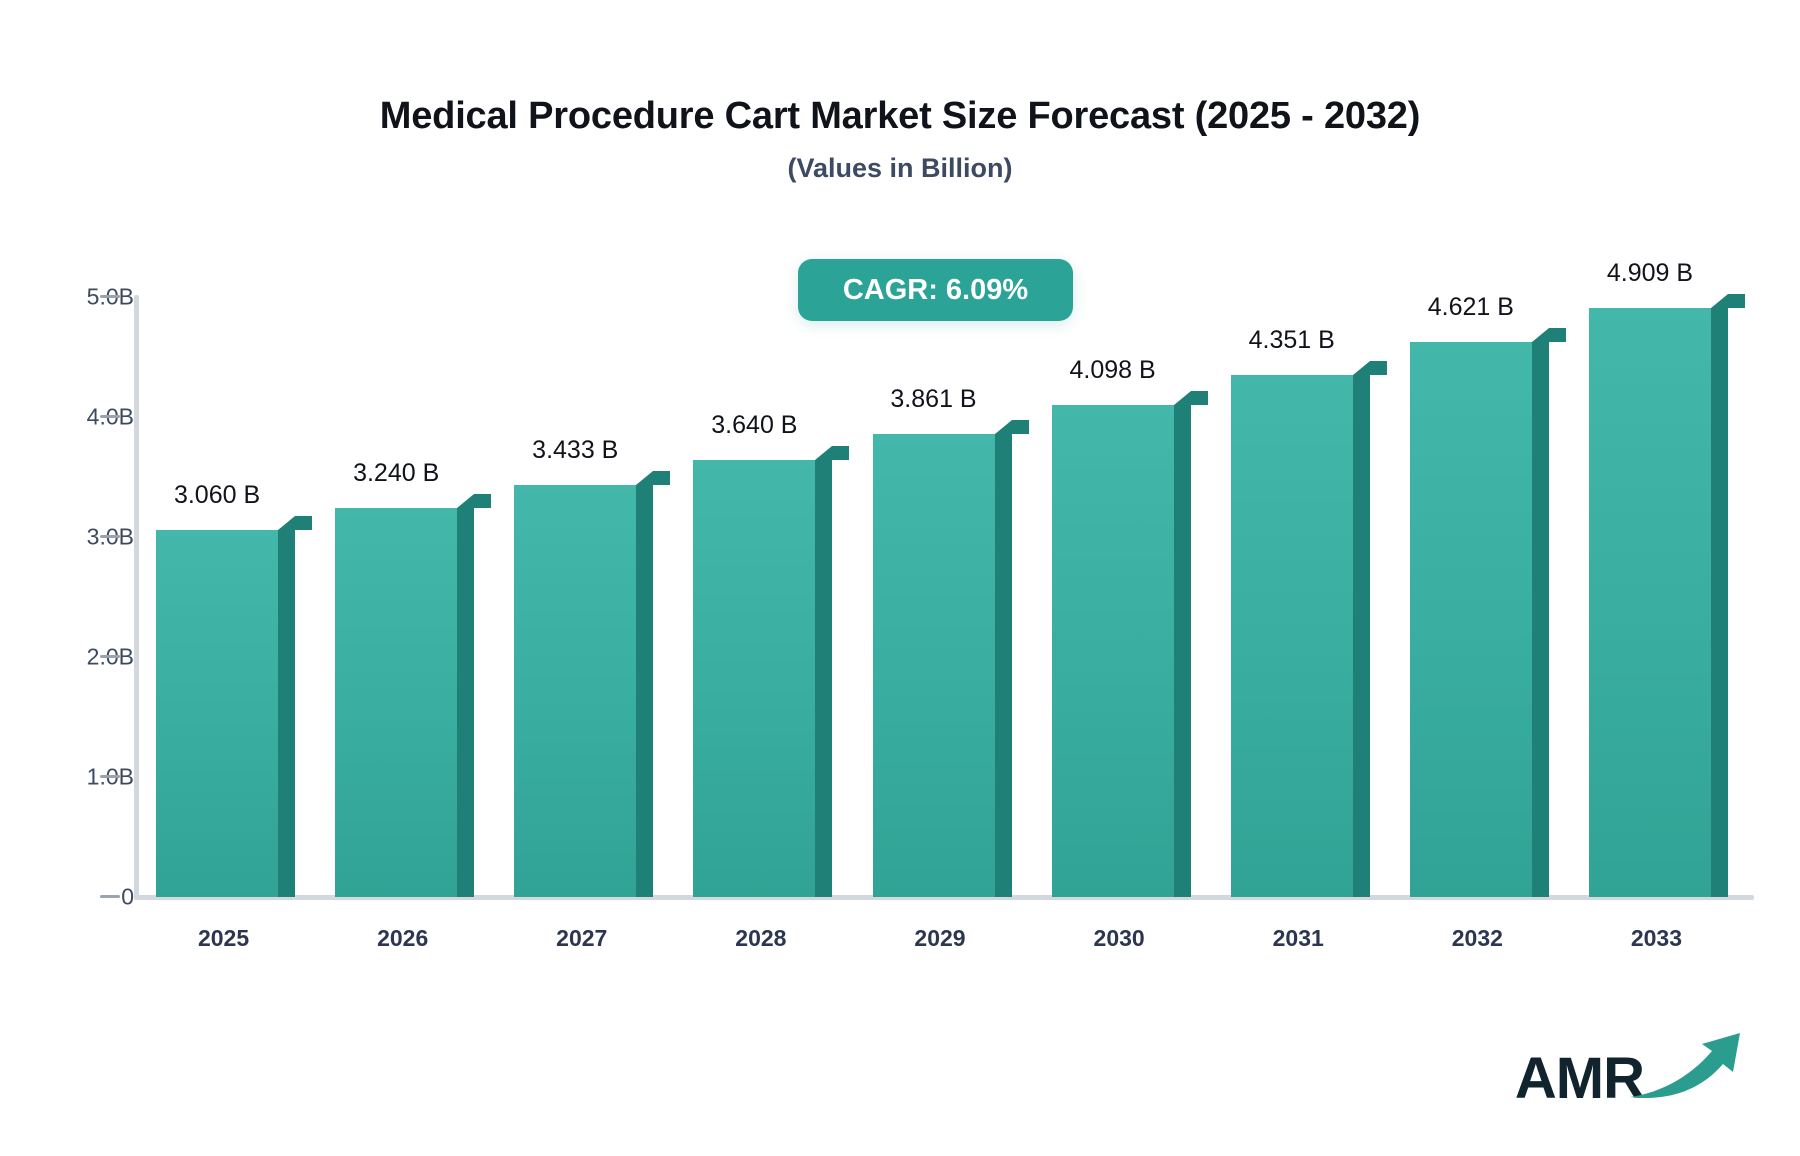 This screenshot has height=1156, width=1800. What do you see at coordinates (754, 425) in the screenshot?
I see `bar-value-label: 3.640 B` at bounding box center [754, 425].